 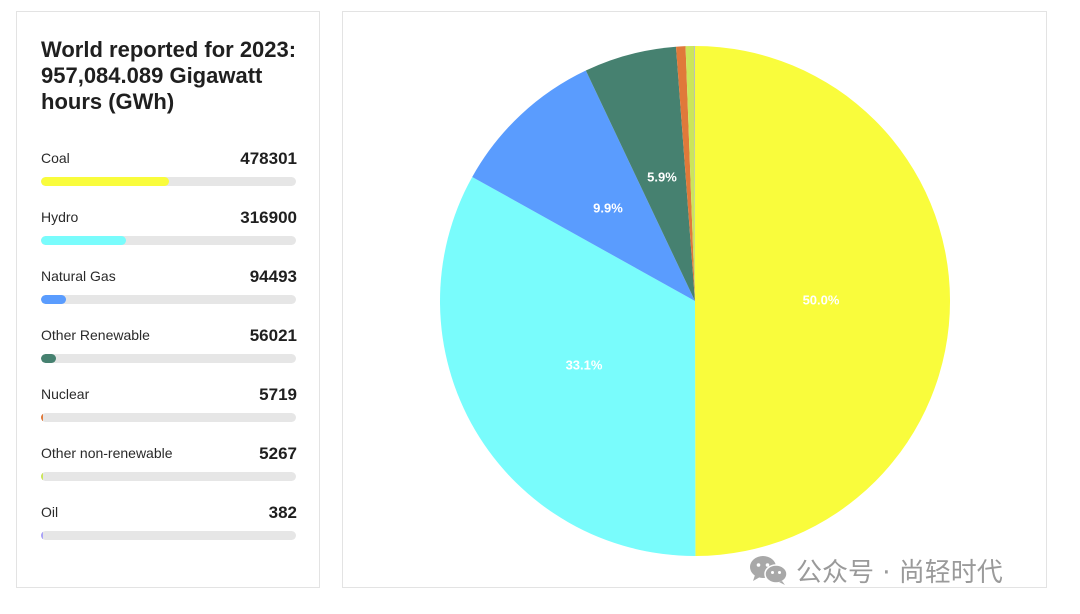 I want to click on pie-data-label: 33.1%, so click(x=584, y=364).